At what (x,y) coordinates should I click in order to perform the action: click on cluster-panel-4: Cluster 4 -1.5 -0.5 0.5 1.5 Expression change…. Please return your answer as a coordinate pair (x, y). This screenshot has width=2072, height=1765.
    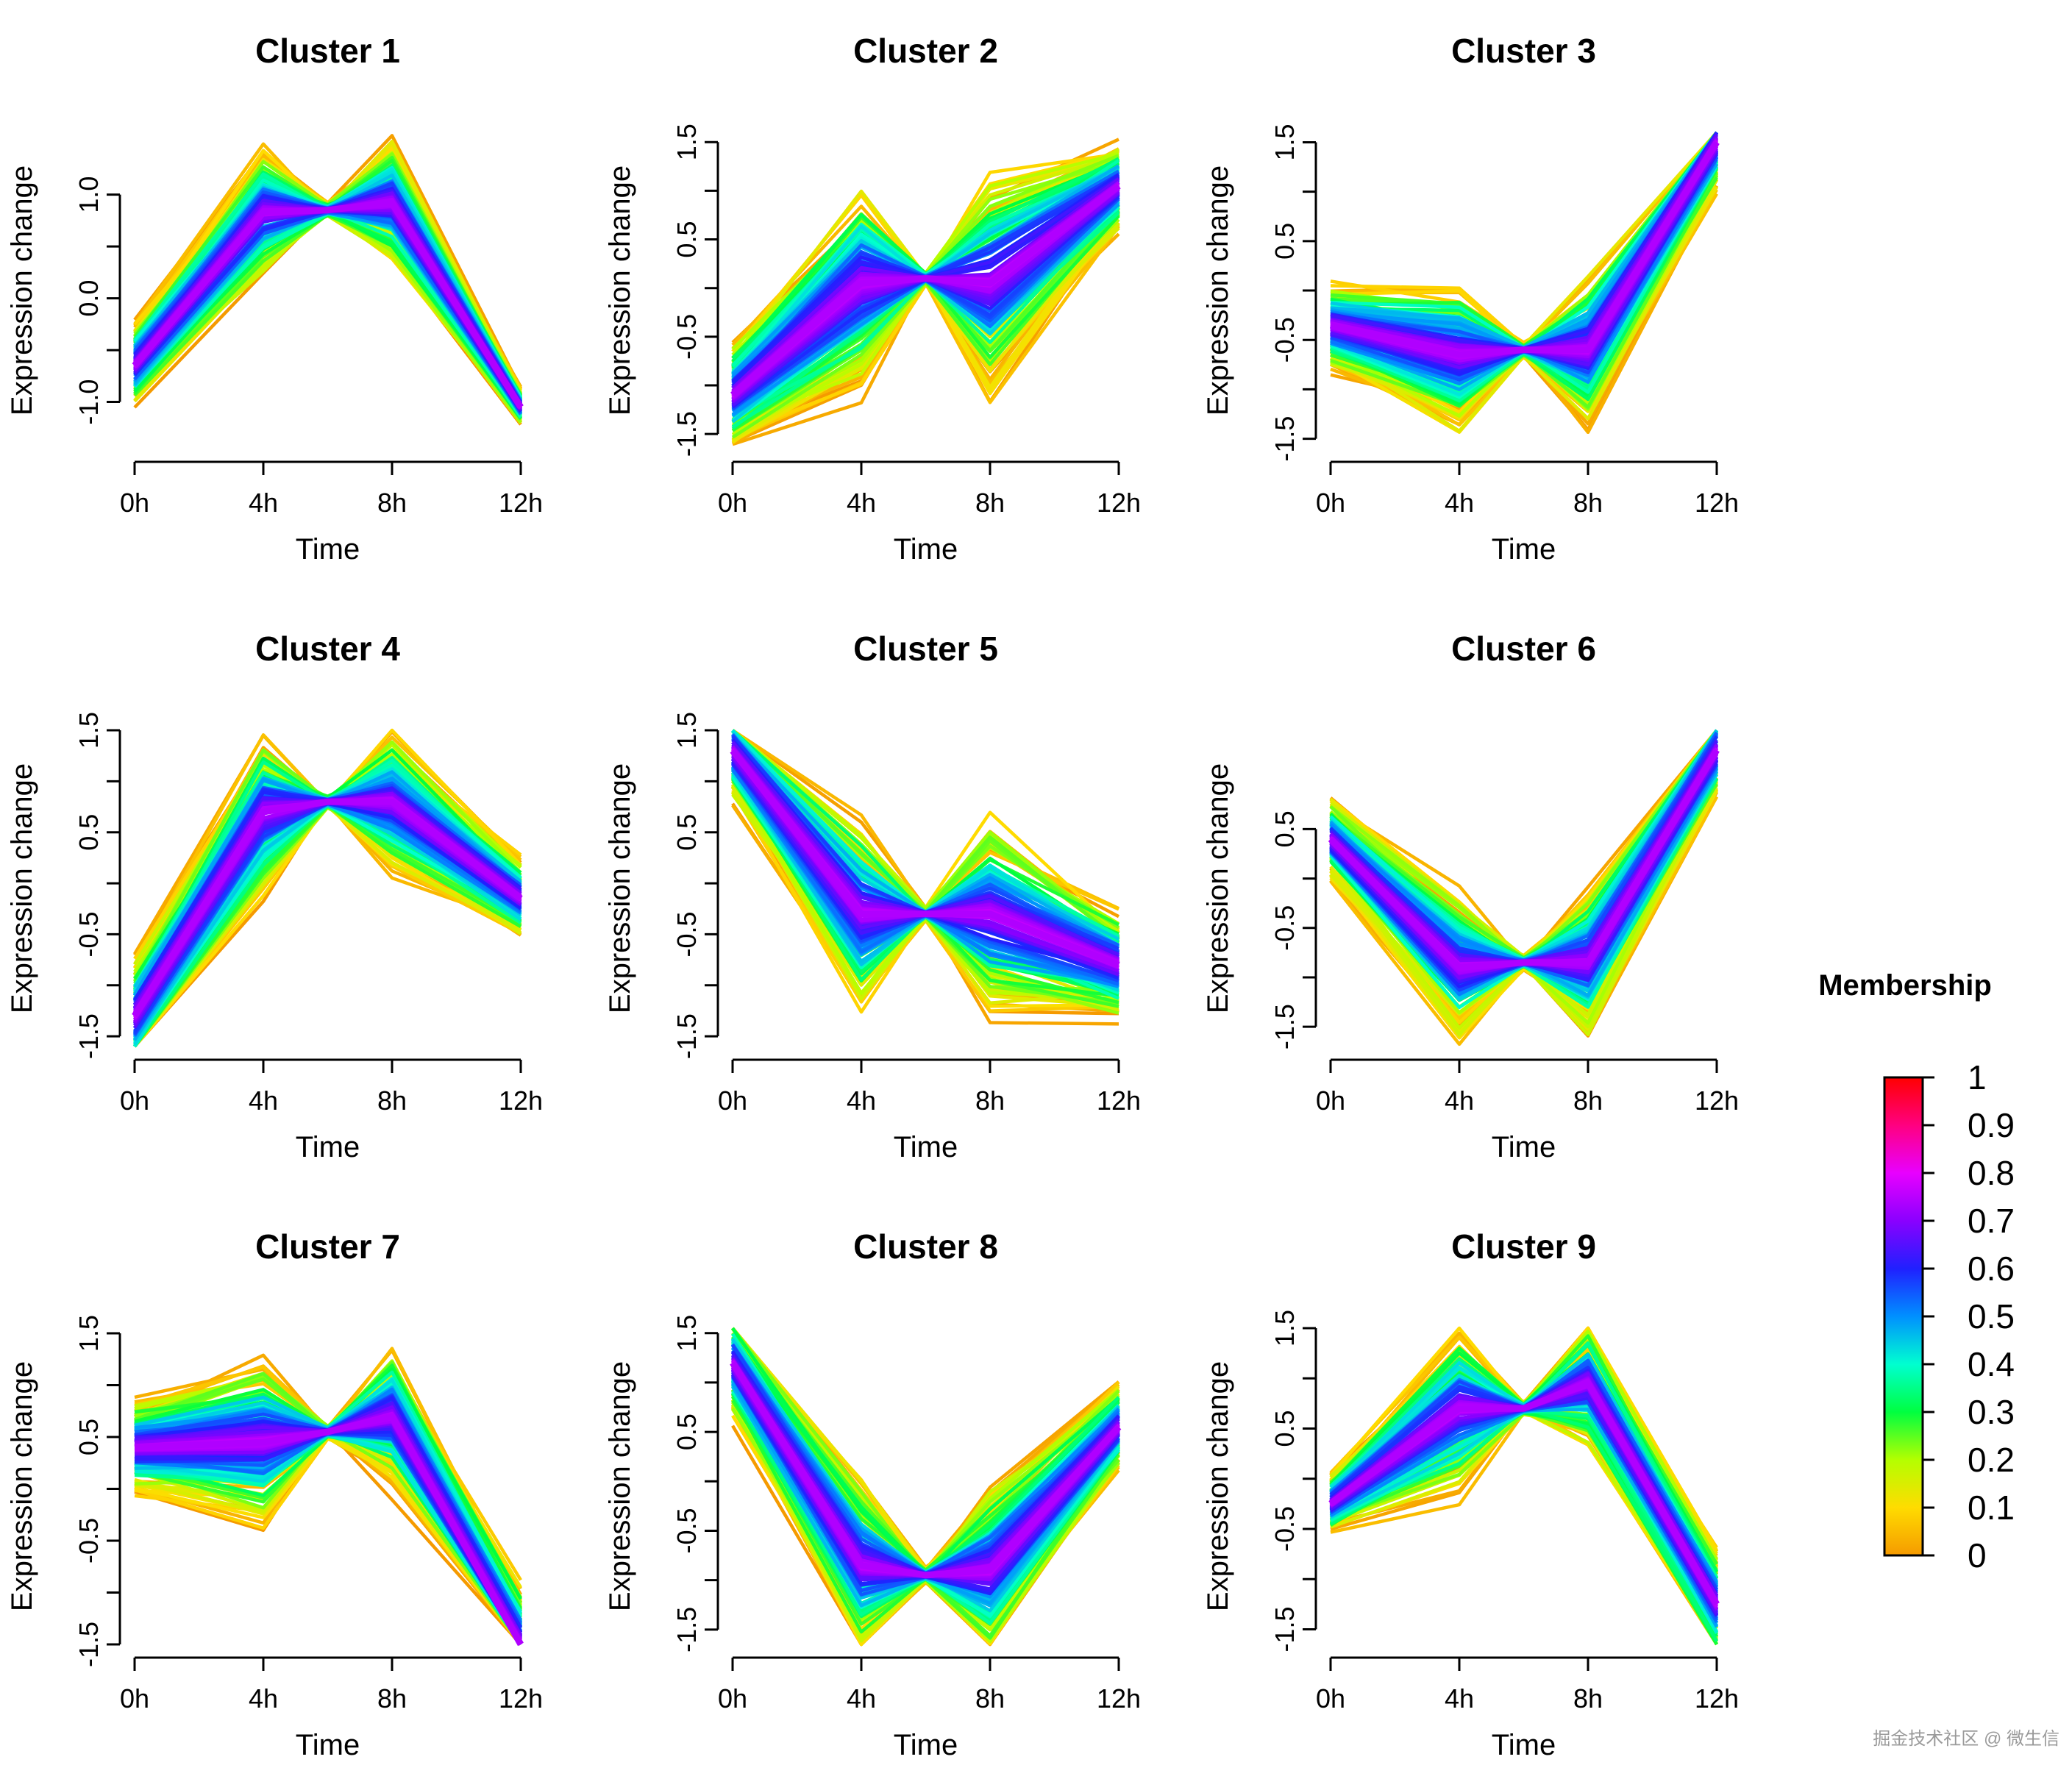
    Looking at the image, I should click on (274, 896).